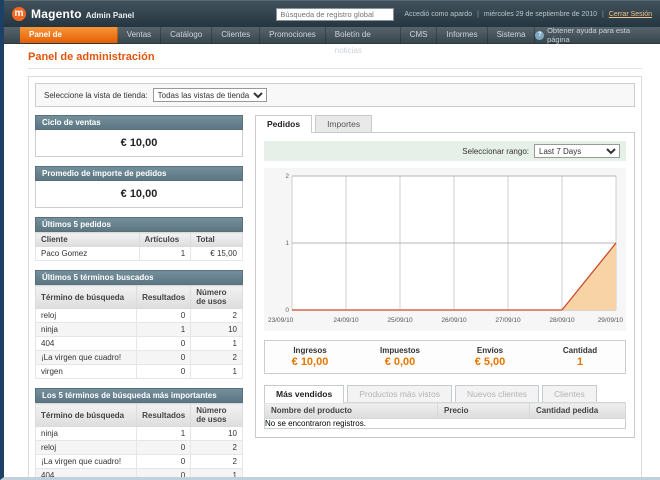  Describe the element at coordinates (611, 320) in the screenshot. I see `svg-text: 29/09/10` at that location.